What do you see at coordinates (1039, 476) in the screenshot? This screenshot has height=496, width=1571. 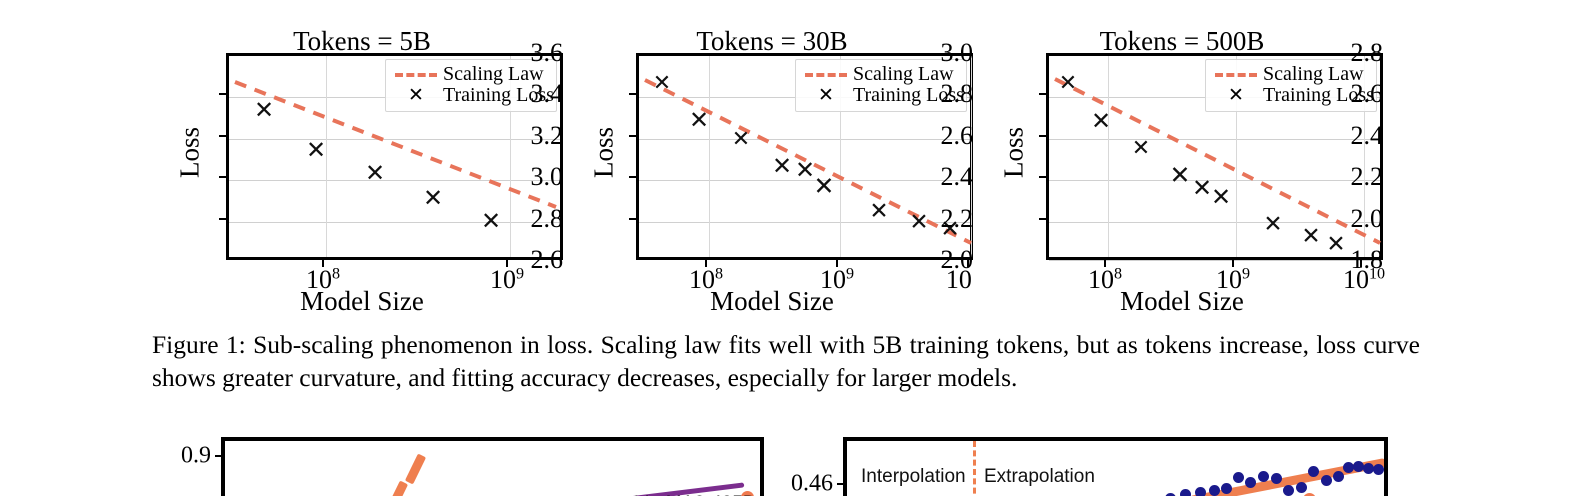 I see `region-label-extrapolation: Extrapolation` at bounding box center [1039, 476].